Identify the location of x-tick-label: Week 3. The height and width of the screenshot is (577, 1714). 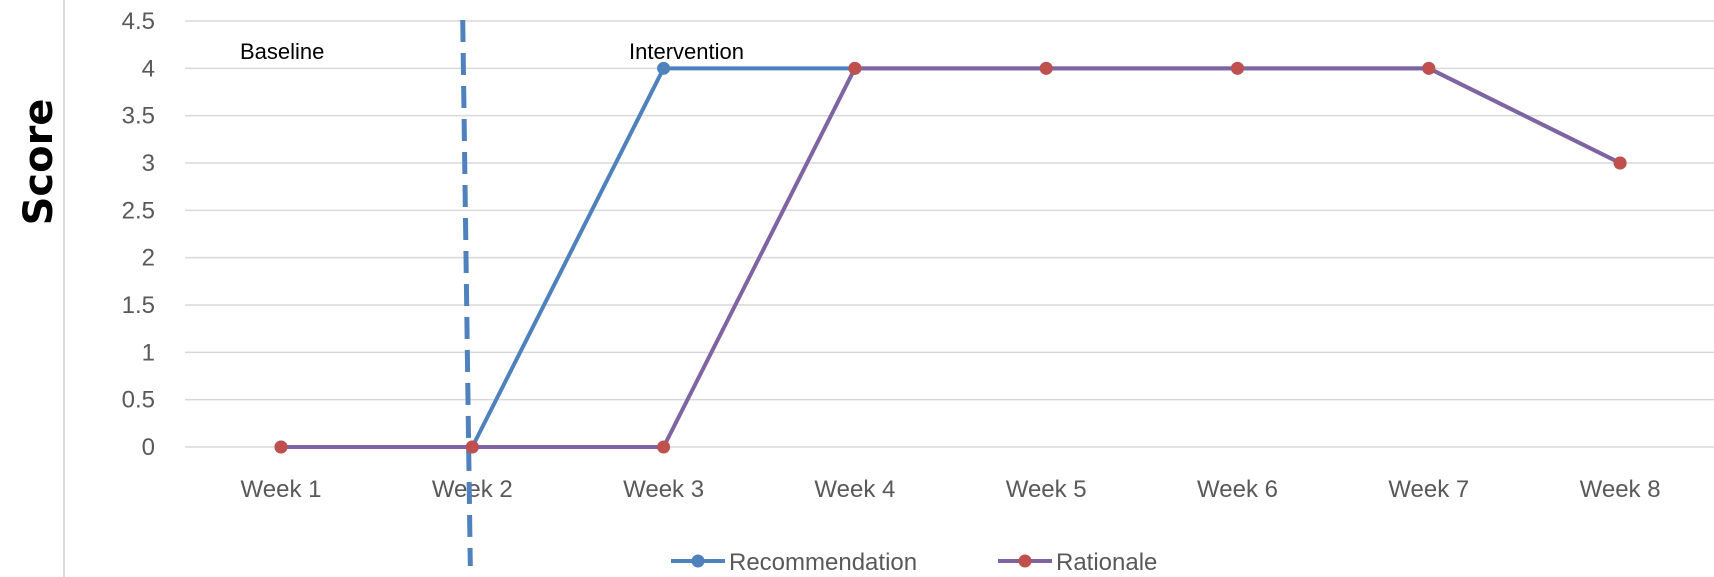
(663, 489).